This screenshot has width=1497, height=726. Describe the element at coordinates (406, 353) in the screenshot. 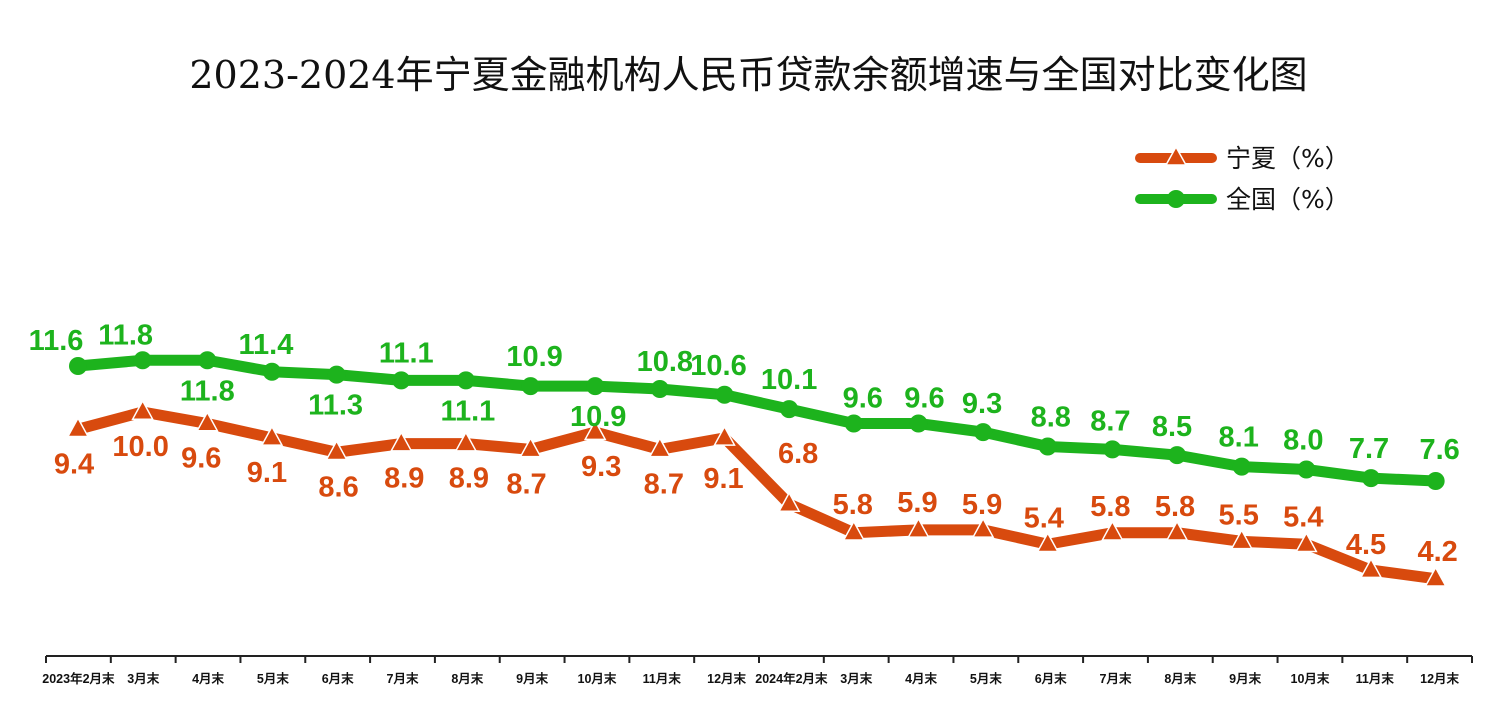

I see `data-label: 11.1` at that location.